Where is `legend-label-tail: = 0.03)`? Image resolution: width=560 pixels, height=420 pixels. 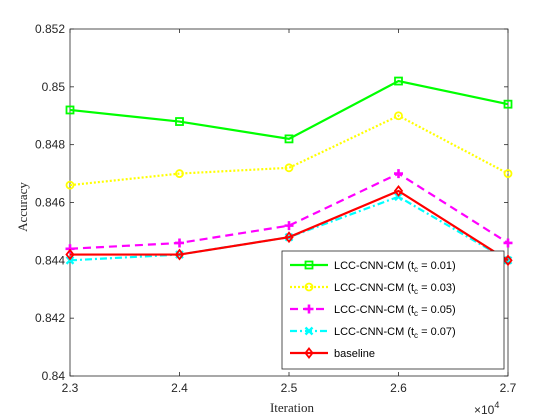 legend-label-tail: = 0.03) is located at coordinates (437, 288).